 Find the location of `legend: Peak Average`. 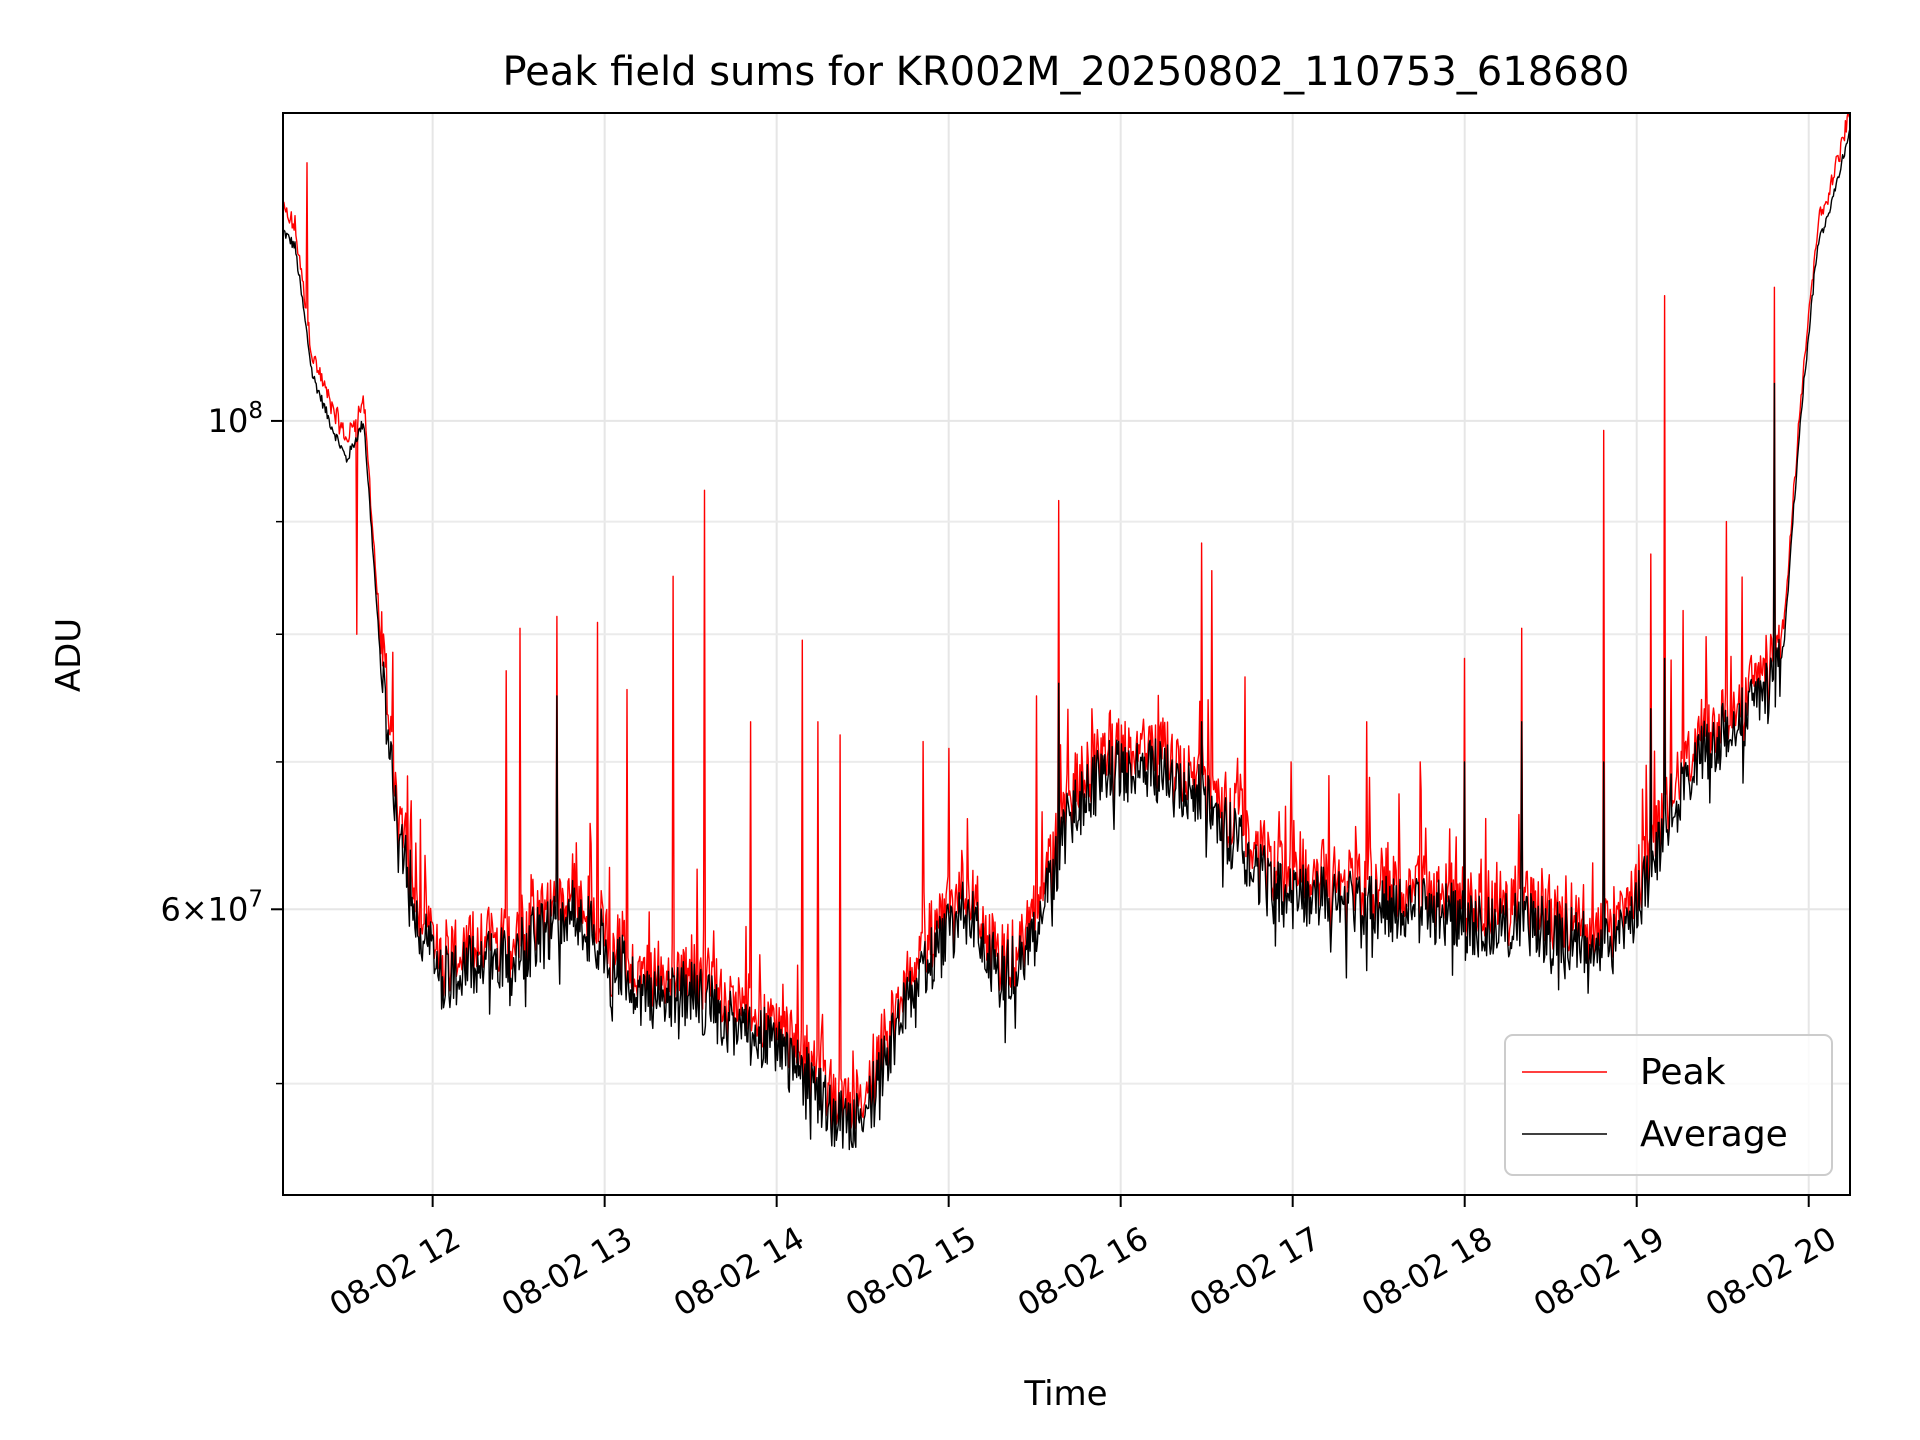

legend: Peak Average is located at coordinates (1668, 1105).